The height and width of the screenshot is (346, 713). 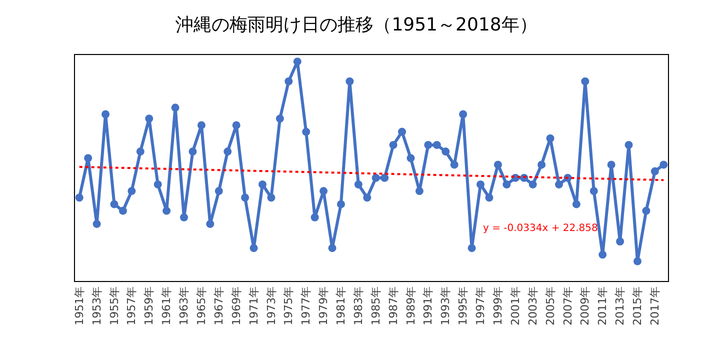 What do you see at coordinates (201, 306) in the screenshot?
I see `x-tick-label: 1965年` at bounding box center [201, 306].